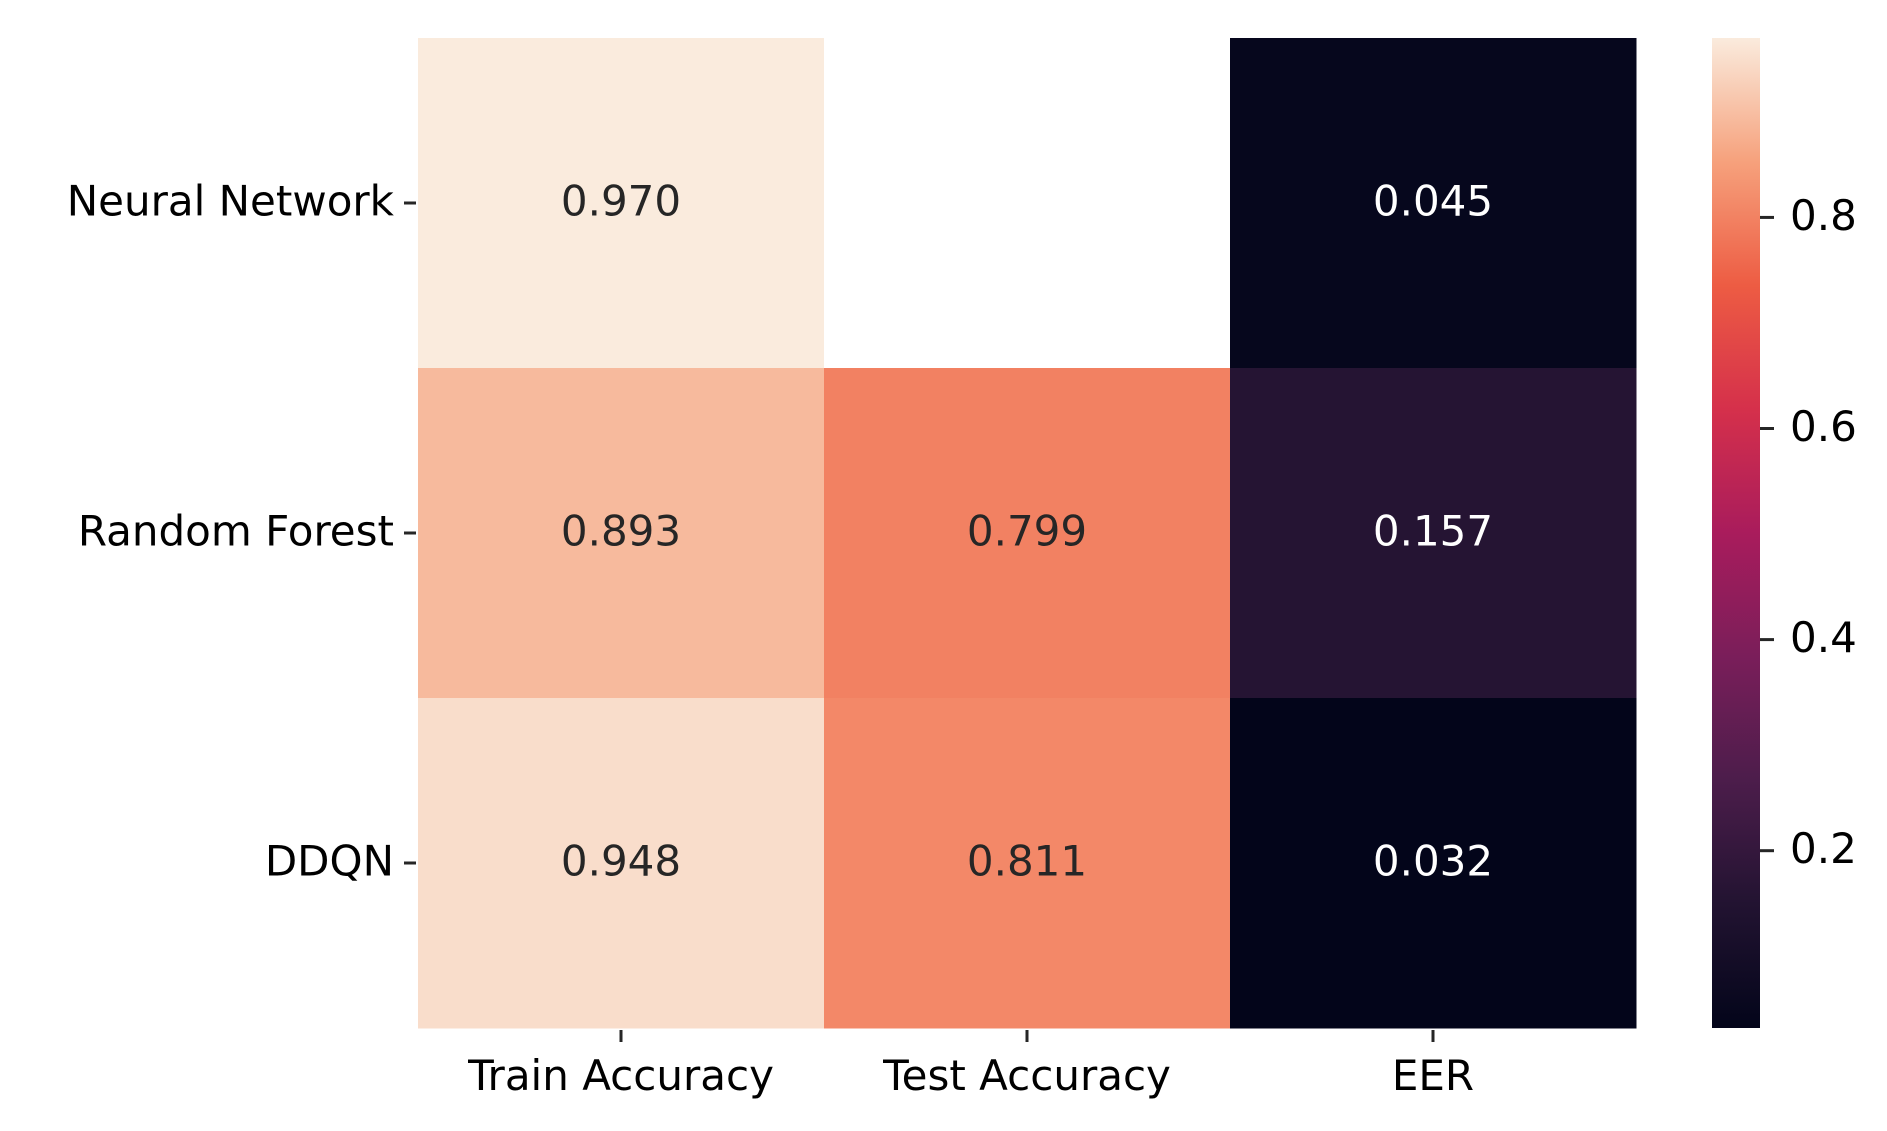 Image resolution: width=1887 pixels, height=1131 pixels. What do you see at coordinates (1823, 637) in the screenshot?
I see `colorbar-tick-label: 0.4` at bounding box center [1823, 637].